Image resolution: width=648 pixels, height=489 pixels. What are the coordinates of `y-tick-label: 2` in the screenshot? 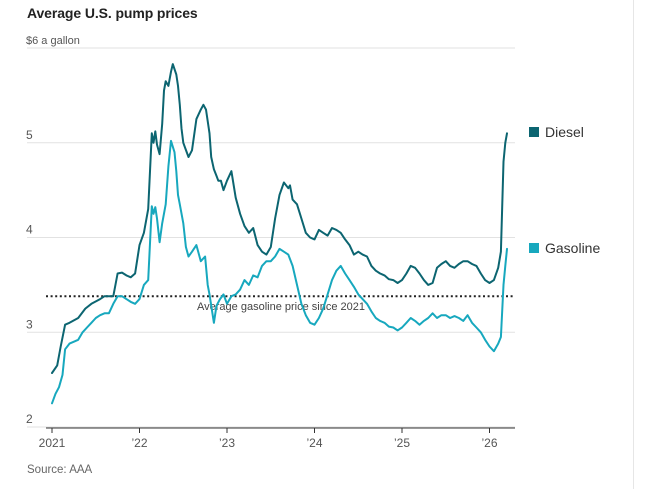 It's located at (29, 419).